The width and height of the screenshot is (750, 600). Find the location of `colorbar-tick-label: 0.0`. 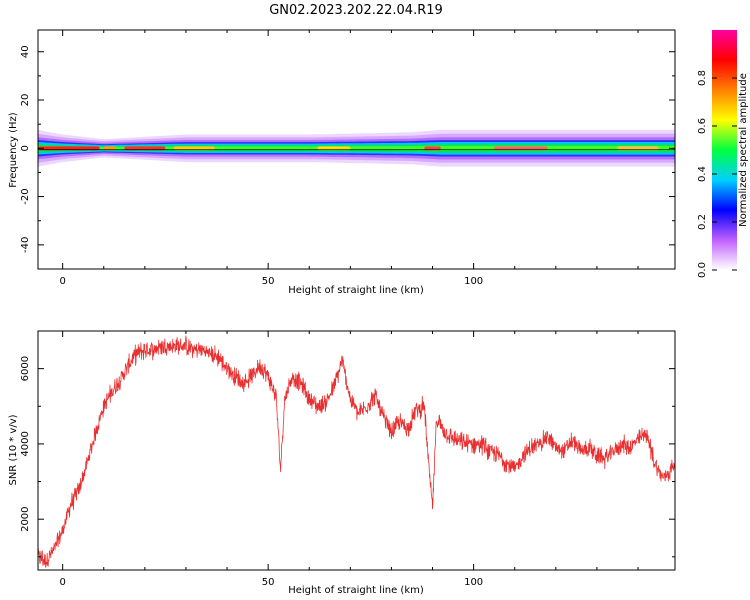

colorbar-tick-label: 0.0 is located at coordinates (702, 270).